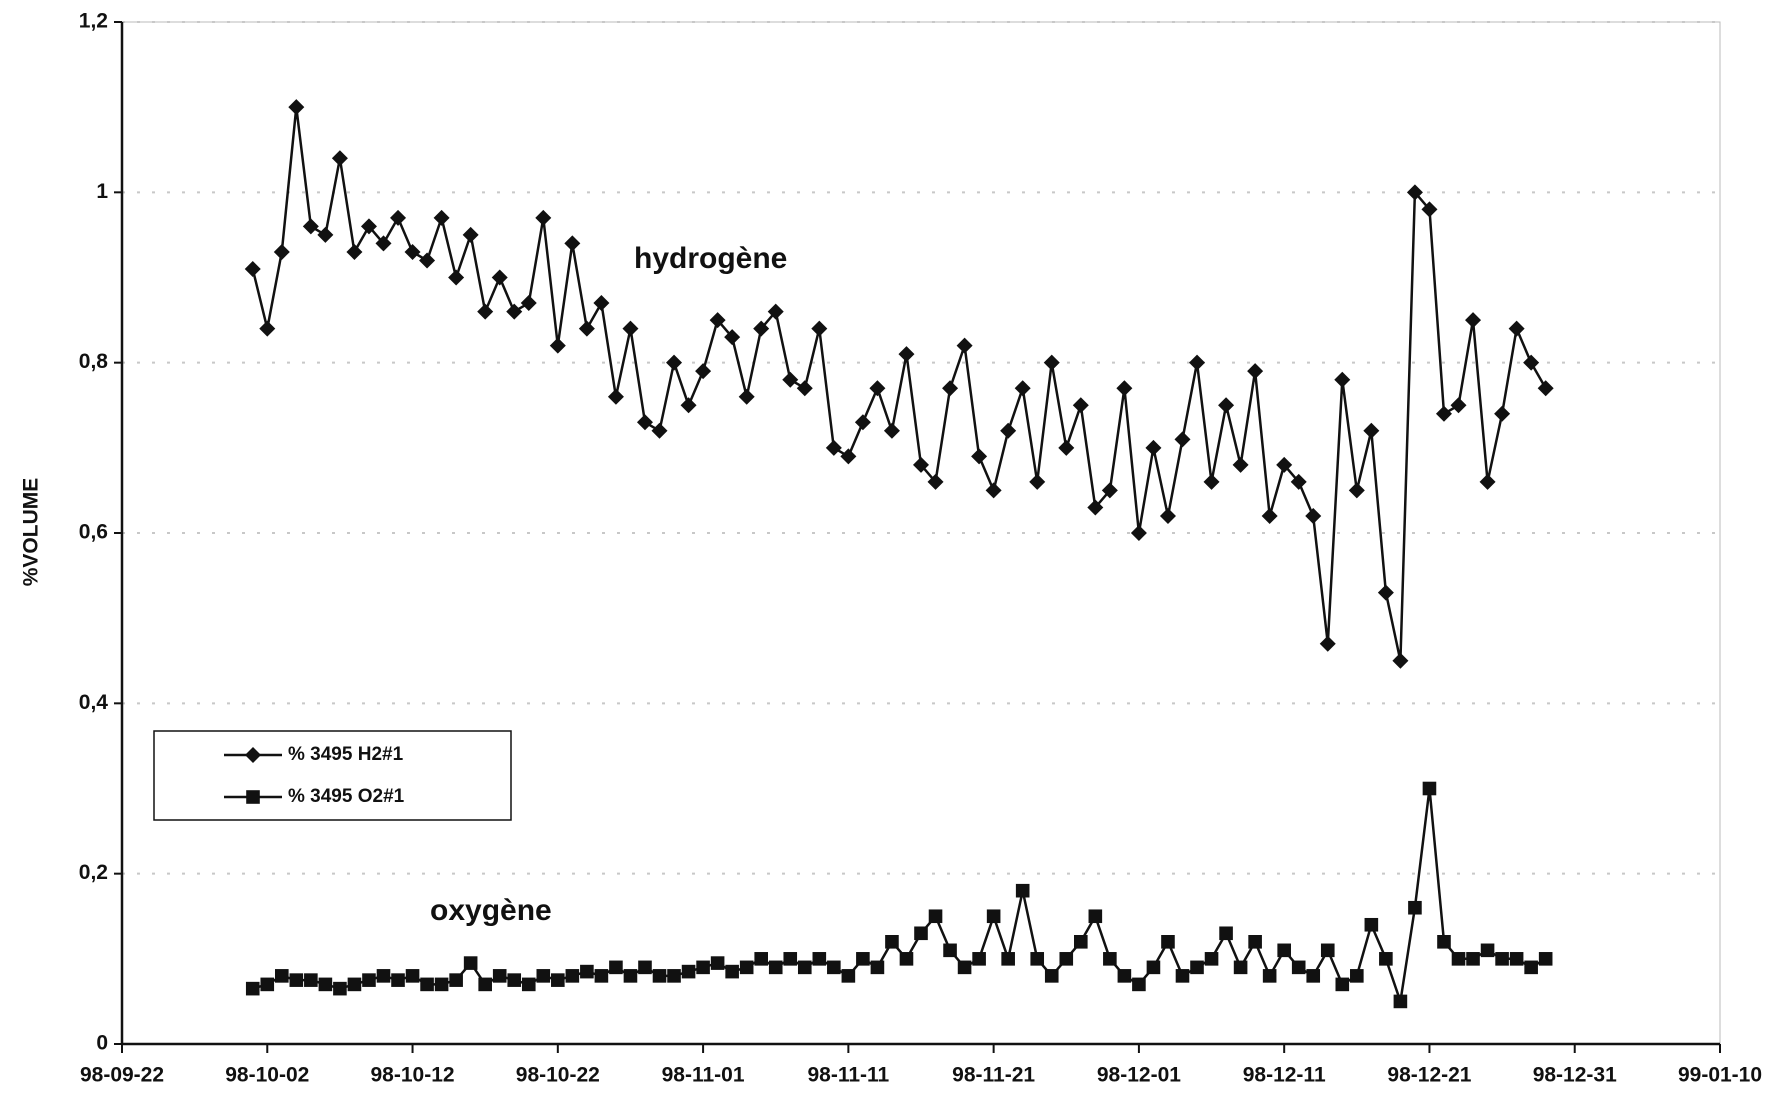  I want to click on x-tick-label: 98-12-11, so click(1284, 1075).